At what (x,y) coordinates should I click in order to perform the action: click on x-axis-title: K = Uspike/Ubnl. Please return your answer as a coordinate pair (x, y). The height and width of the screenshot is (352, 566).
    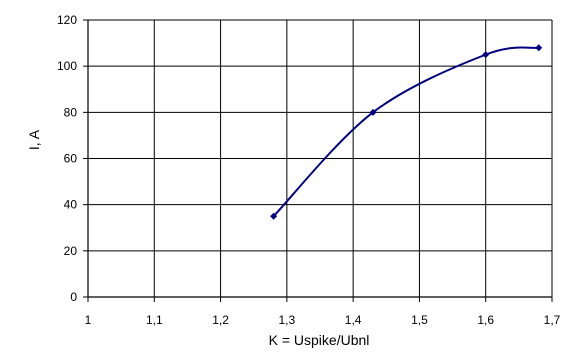
    Looking at the image, I should click on (319, 340).